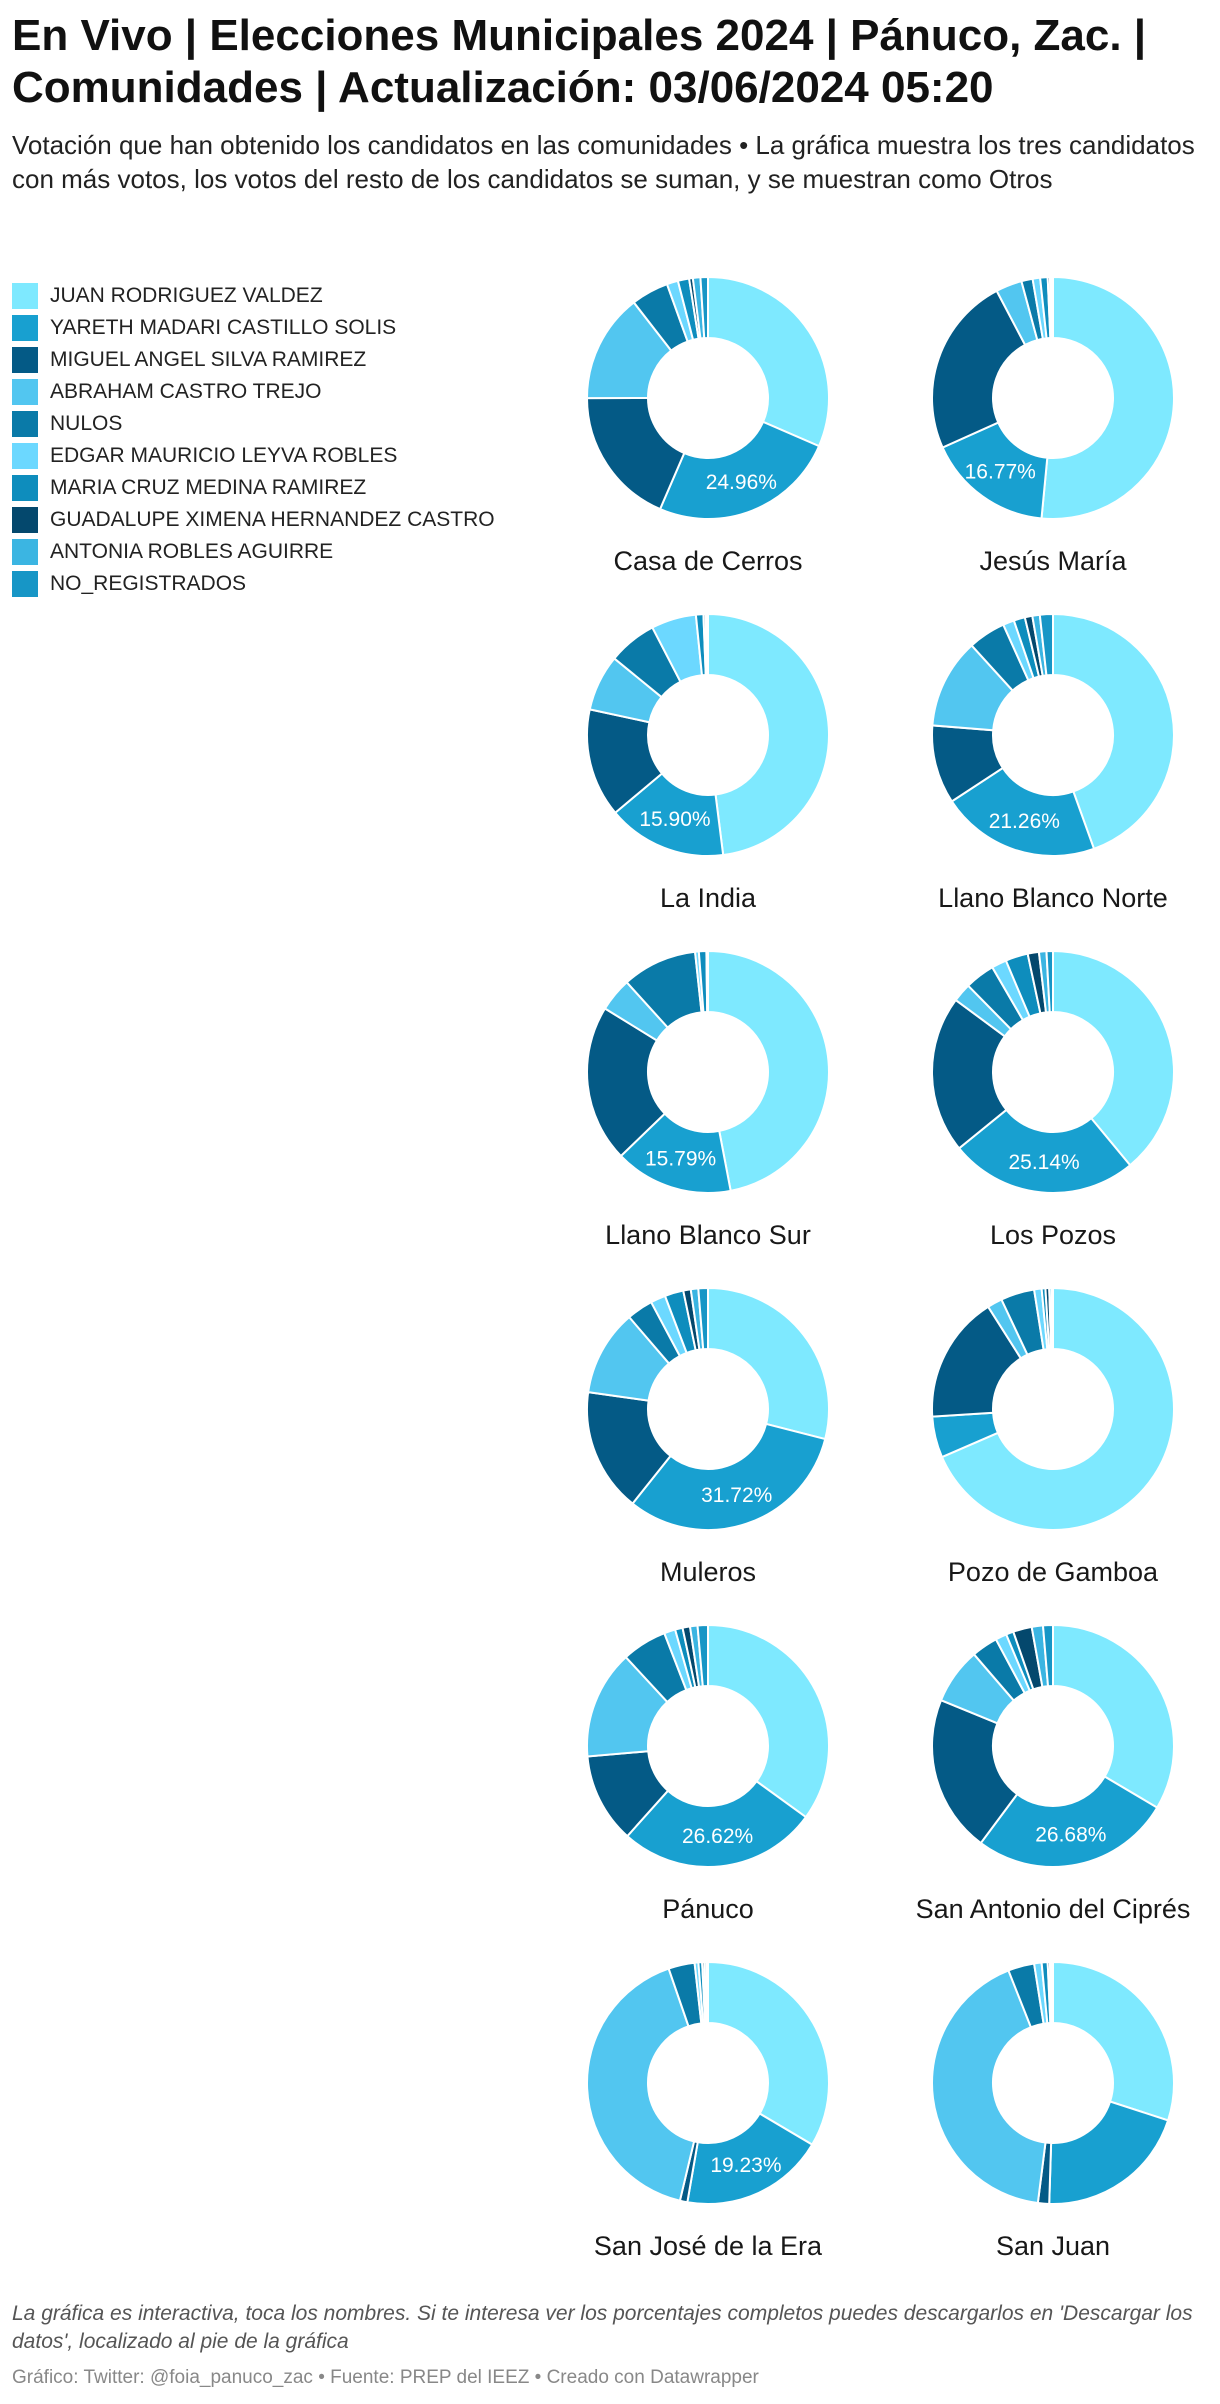 This screenshot has height=2404, width=1220. What do you see at coordinates (292, 488) in the screenshot?
I see `legend-item: MARIA CRUZ MEDINA RAMIREZ` at bounding box center [292, 488].